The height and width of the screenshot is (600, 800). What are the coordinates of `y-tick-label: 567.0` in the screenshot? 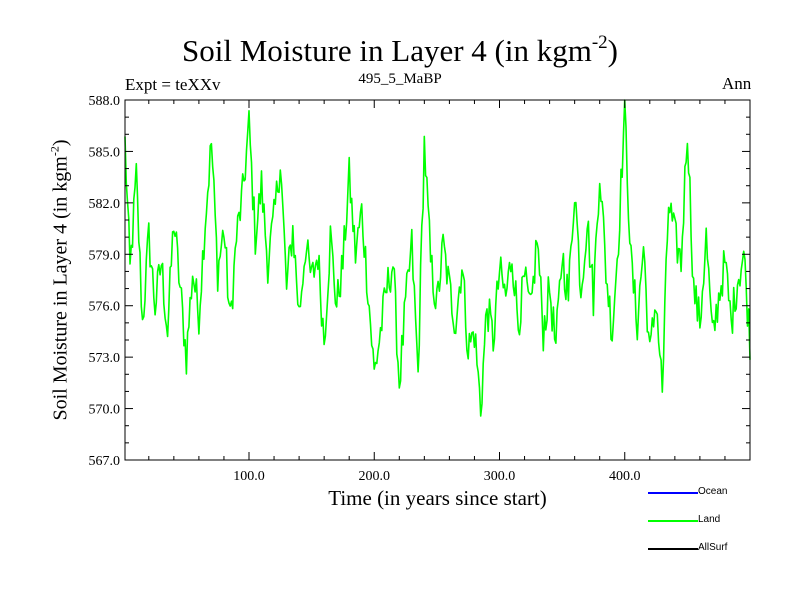 It's located at (105, 461).